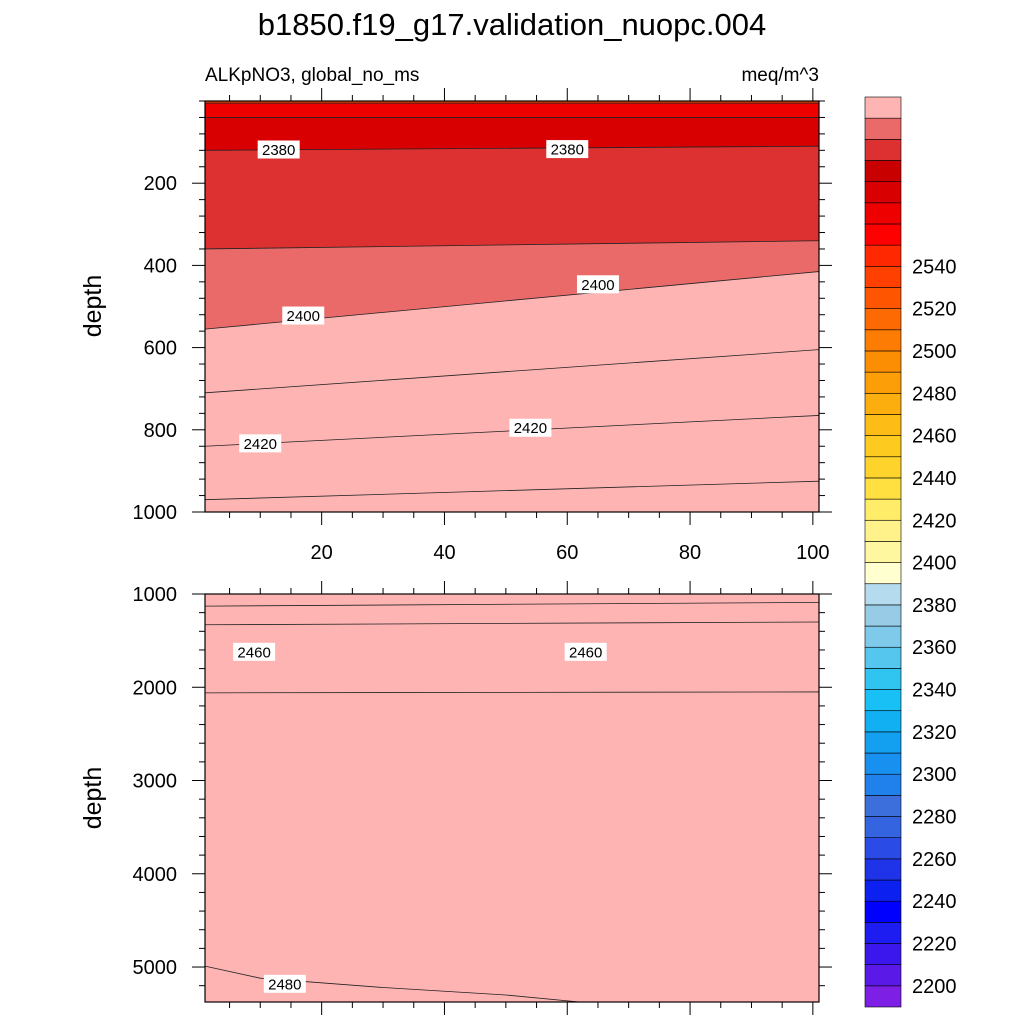 The width and height of the screenshot is (1024, 1024). I want to click on colorbar-label: 2340, so click(934, 691).